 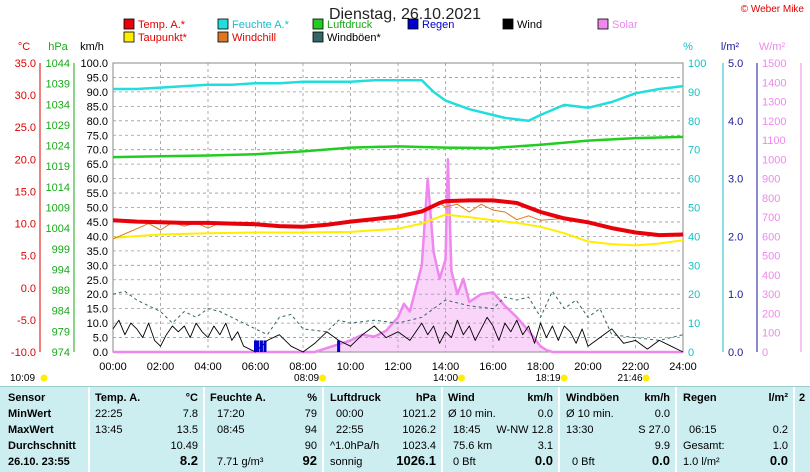 What do you see at coordinates (97, 281) in the screenshot?
I see `wind-tick-label: 25.0` at bounding box center [97, 281].